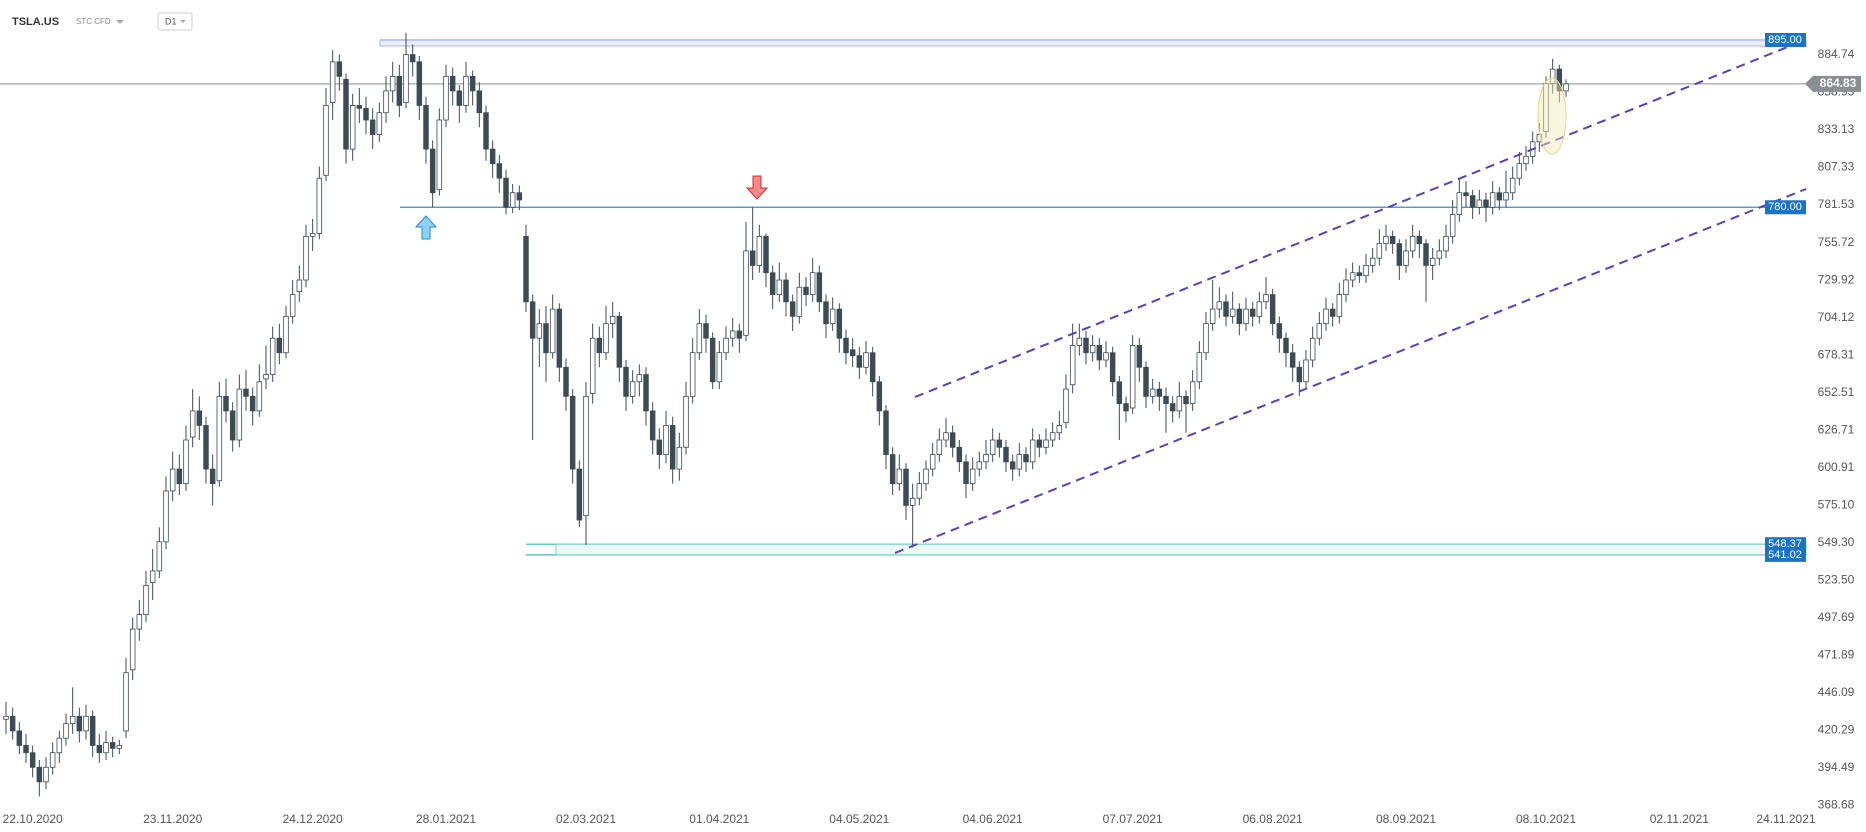  What do you see at coordinates (993, 819) in the screenshot?
I see `x-tick-label: 04.06.2021` at bounding box center [993, 819].